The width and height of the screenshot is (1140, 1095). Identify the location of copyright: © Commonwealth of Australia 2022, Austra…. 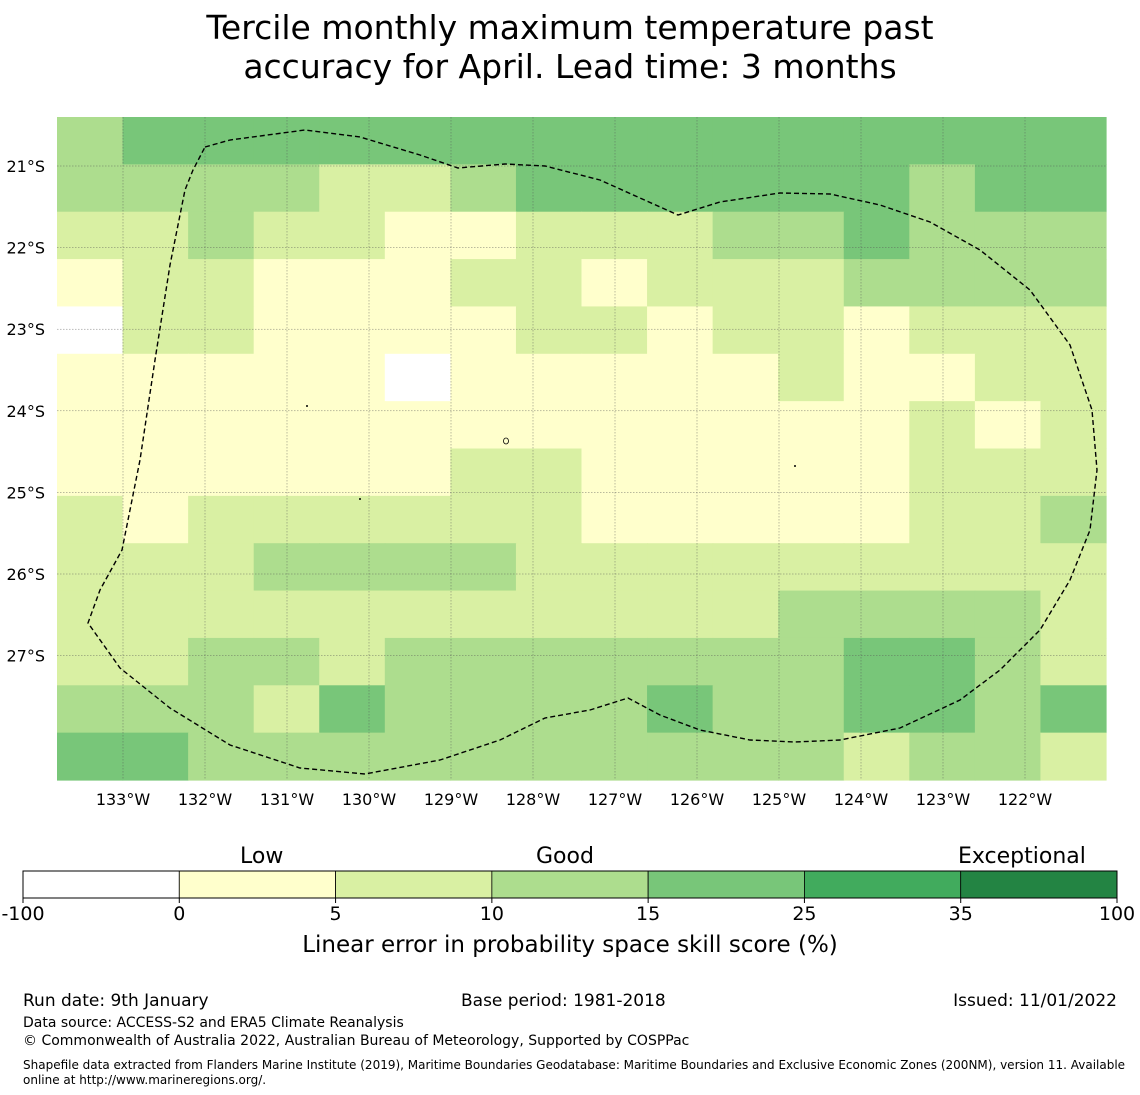
(356, 1041).